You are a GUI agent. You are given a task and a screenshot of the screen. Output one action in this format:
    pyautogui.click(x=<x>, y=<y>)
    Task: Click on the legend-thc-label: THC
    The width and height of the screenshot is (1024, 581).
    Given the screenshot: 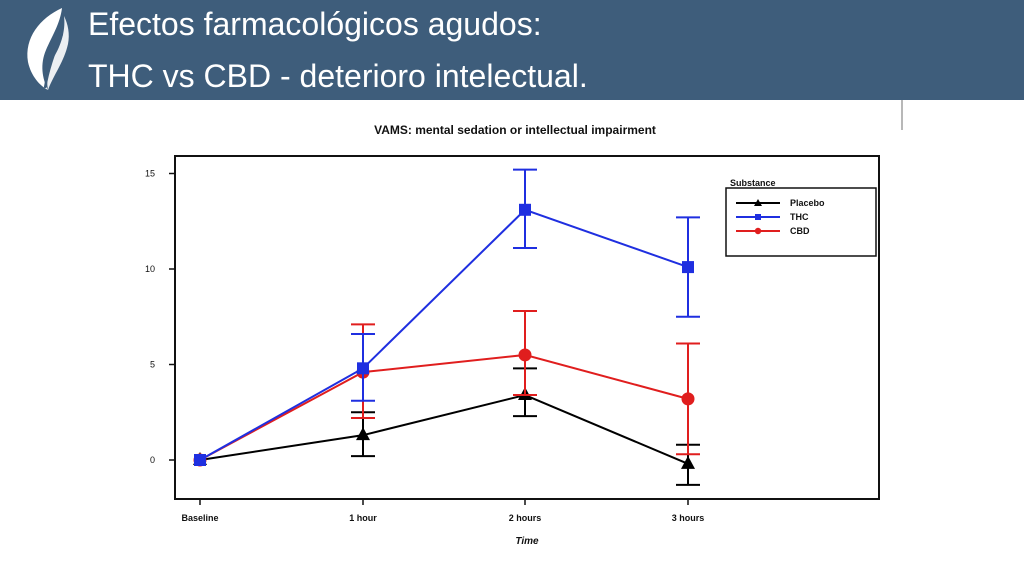 What is the action you would take?
    pyautogui.click(x=799, y=217)
    